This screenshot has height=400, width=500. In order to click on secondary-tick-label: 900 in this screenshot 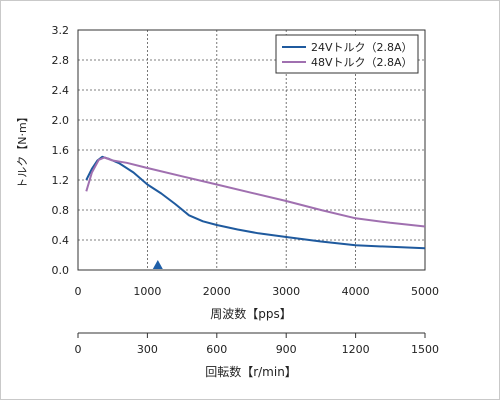, I will do `click(286, 349)`.